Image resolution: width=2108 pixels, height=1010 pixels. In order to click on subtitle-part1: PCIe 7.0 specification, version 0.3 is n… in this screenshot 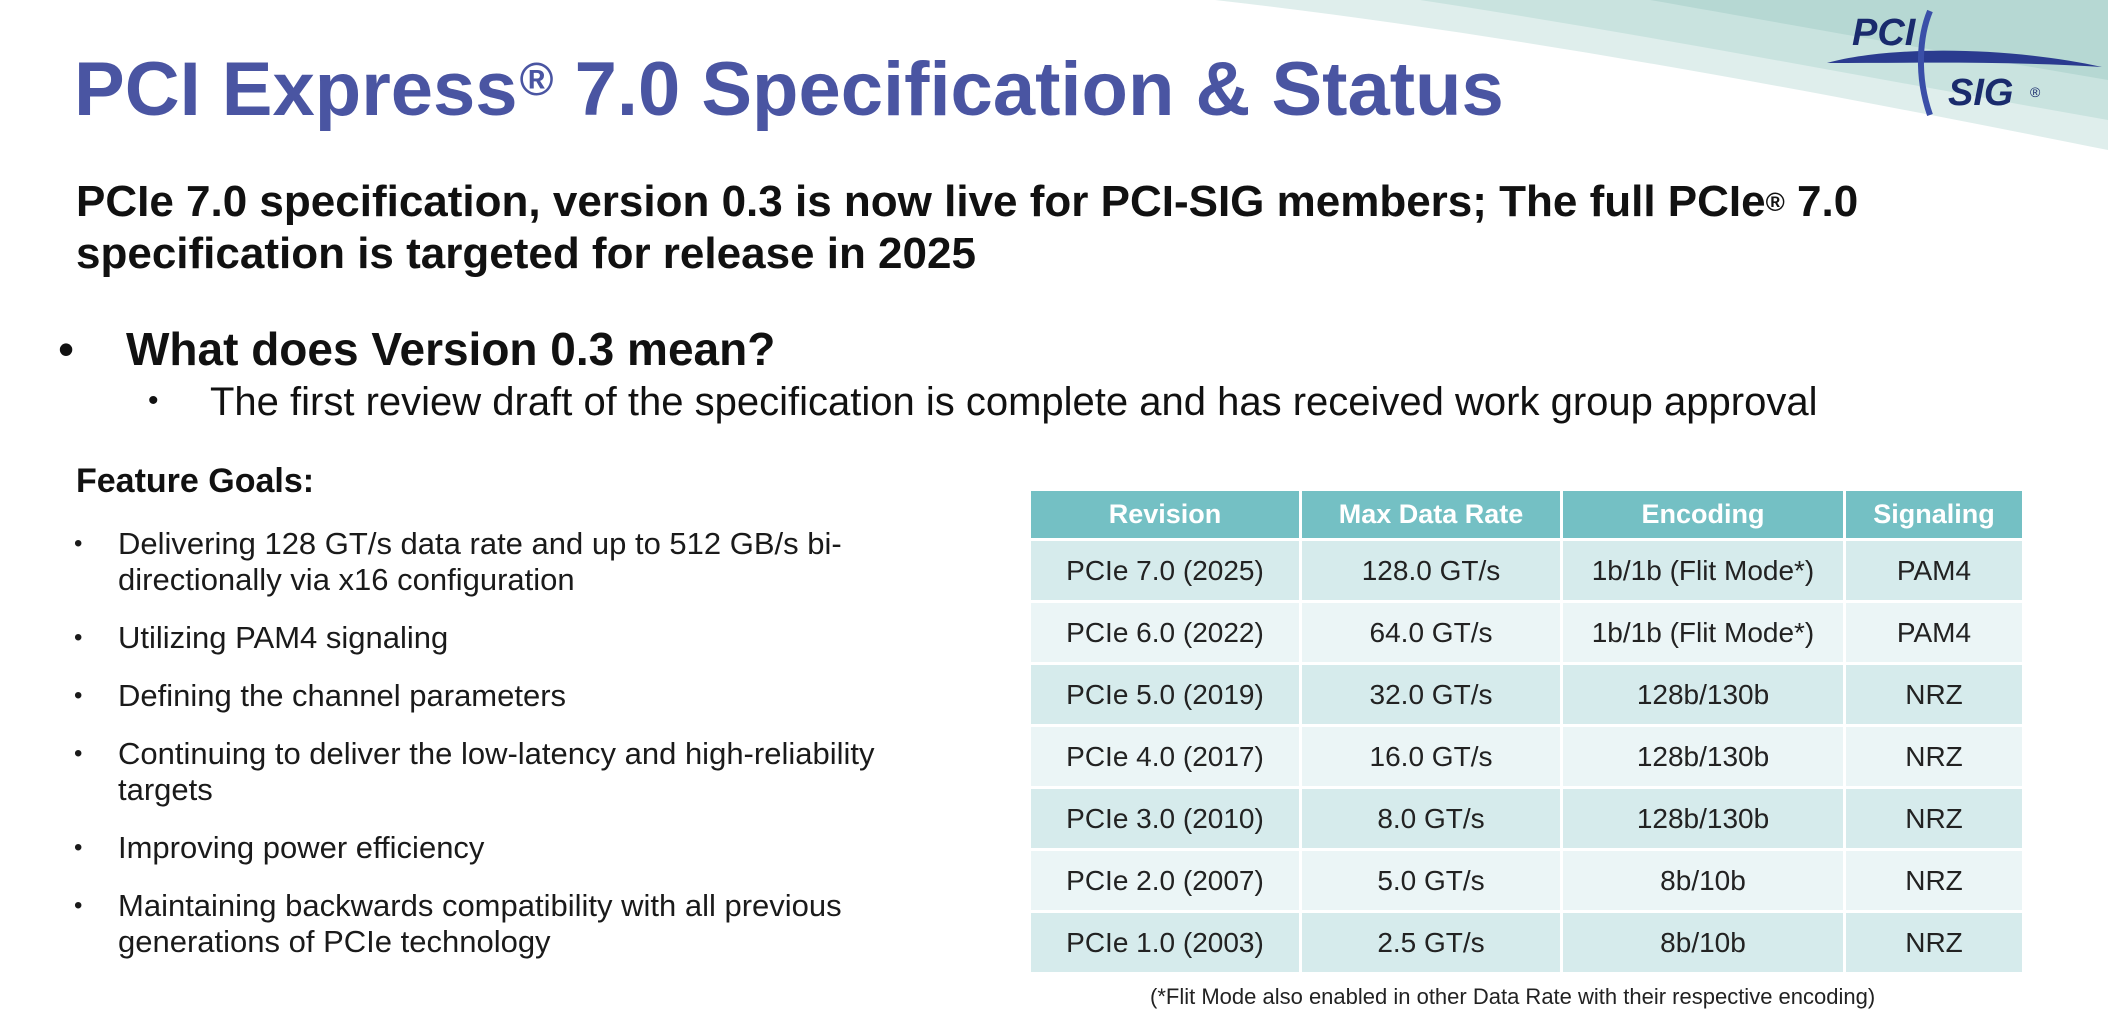, I will do `click(921, 201)`.